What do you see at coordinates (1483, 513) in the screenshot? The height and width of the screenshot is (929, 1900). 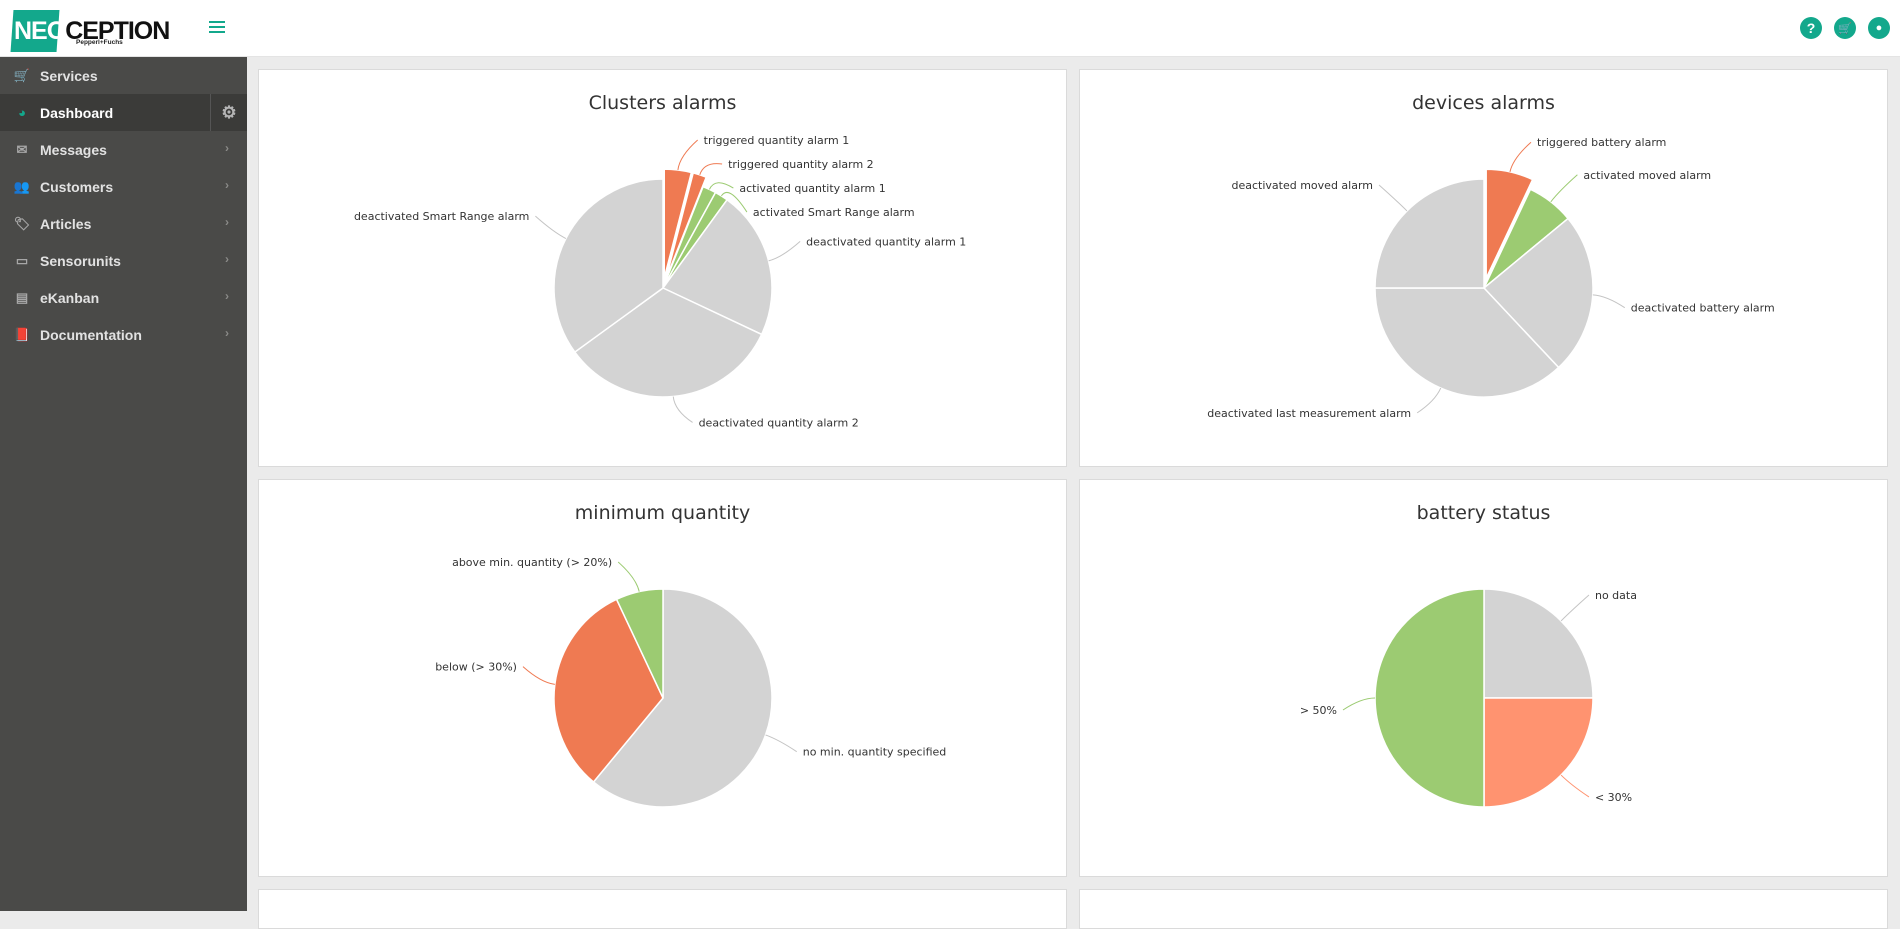 I see `chart-title: battery status` at bounding box center [1483, 513].